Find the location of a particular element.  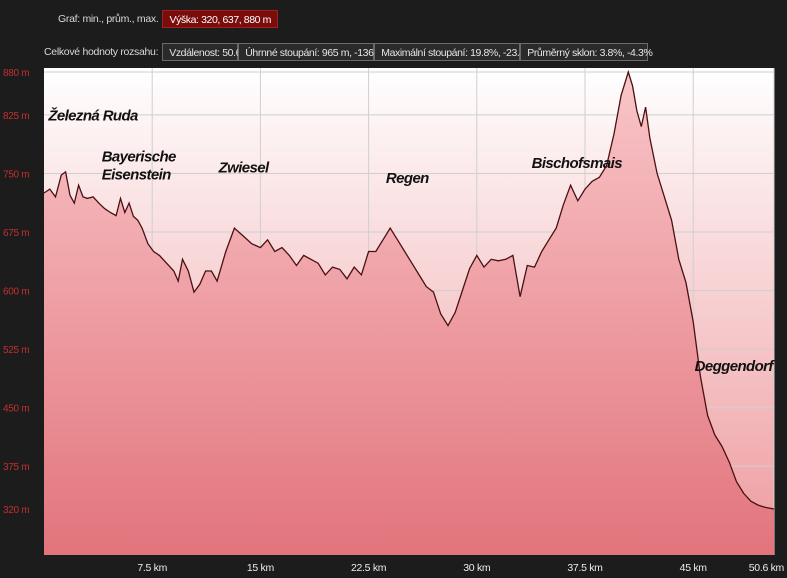

max-slope-box: Maximální stoupání: 19.8%, -23.4% is located at coordinates (454, 52).